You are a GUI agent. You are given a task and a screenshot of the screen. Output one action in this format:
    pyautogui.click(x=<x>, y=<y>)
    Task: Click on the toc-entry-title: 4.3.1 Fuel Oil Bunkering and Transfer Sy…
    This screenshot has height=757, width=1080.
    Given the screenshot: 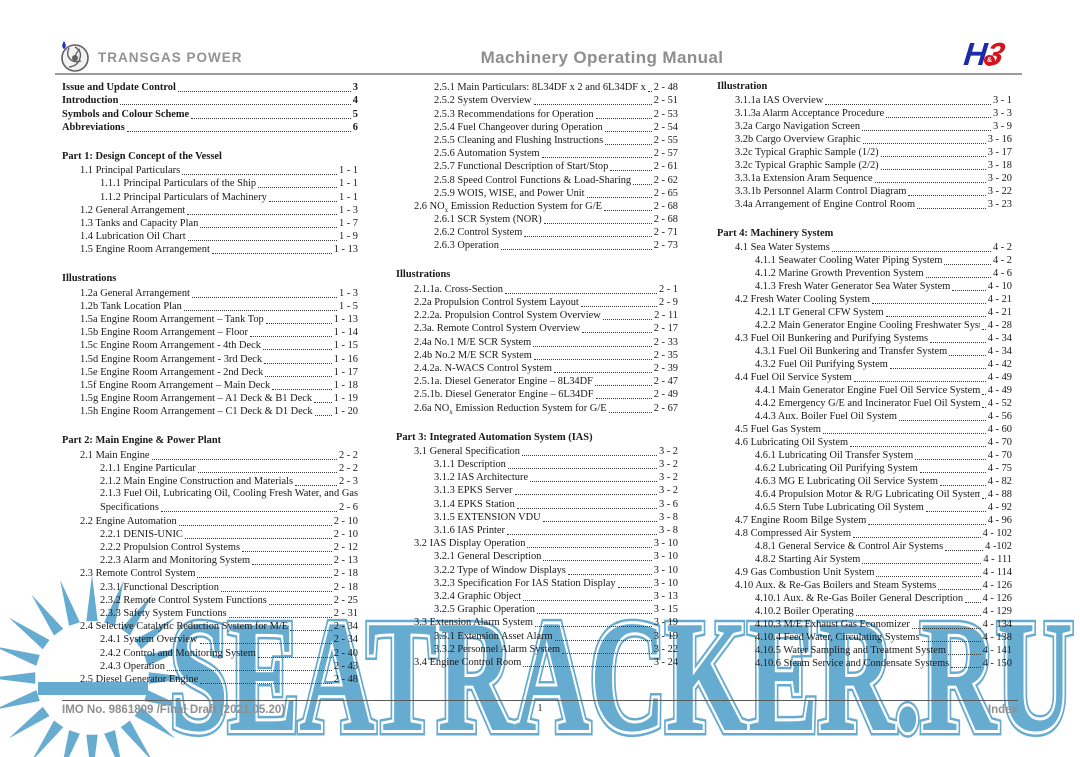 What is the action you would take?
    pyautogui.click(x=851, y=351)
    